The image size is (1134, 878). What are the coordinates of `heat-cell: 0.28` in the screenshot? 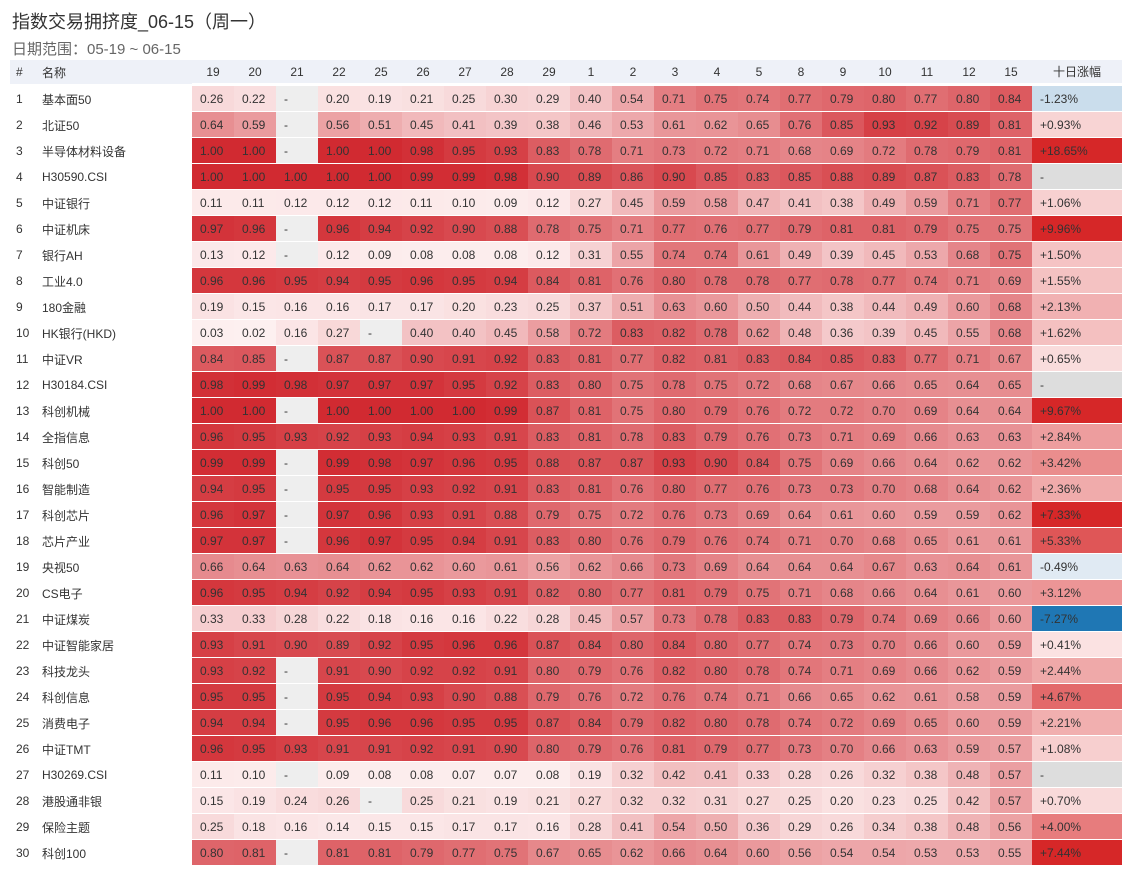 It's located at (297, 619).